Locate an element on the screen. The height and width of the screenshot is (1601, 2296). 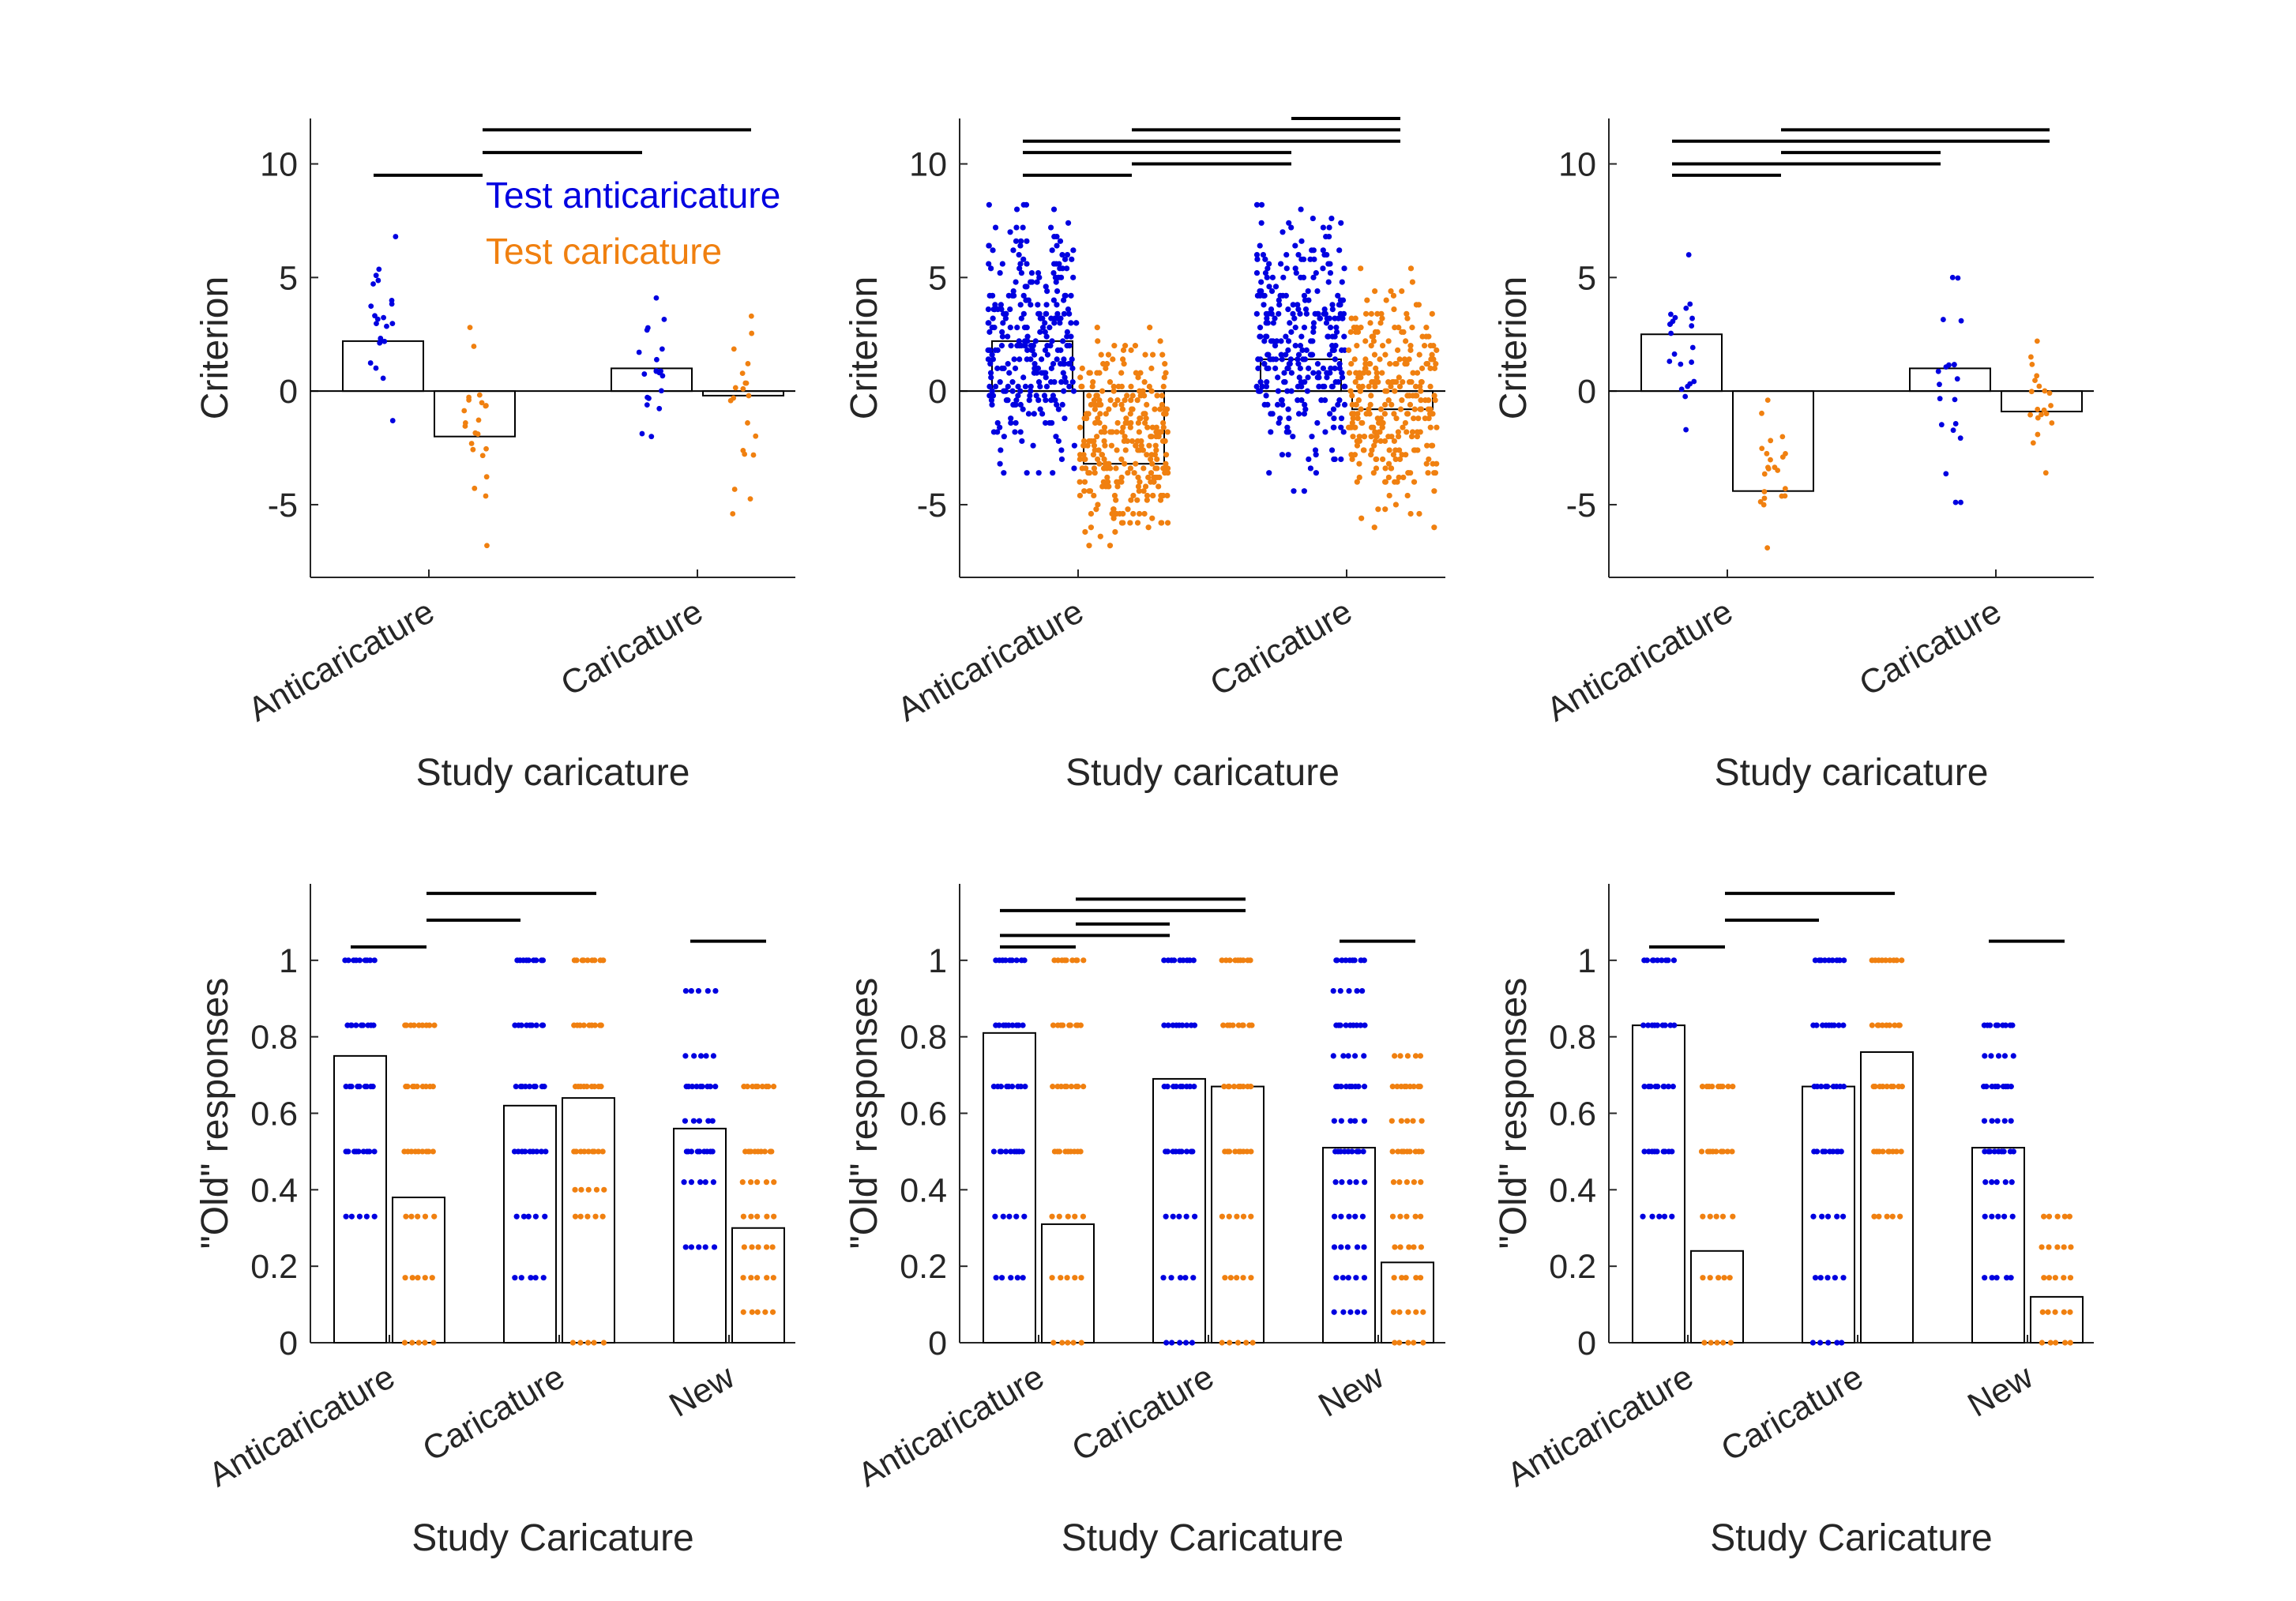
x-tick-label: New is located at coordinates (2000, 1391).